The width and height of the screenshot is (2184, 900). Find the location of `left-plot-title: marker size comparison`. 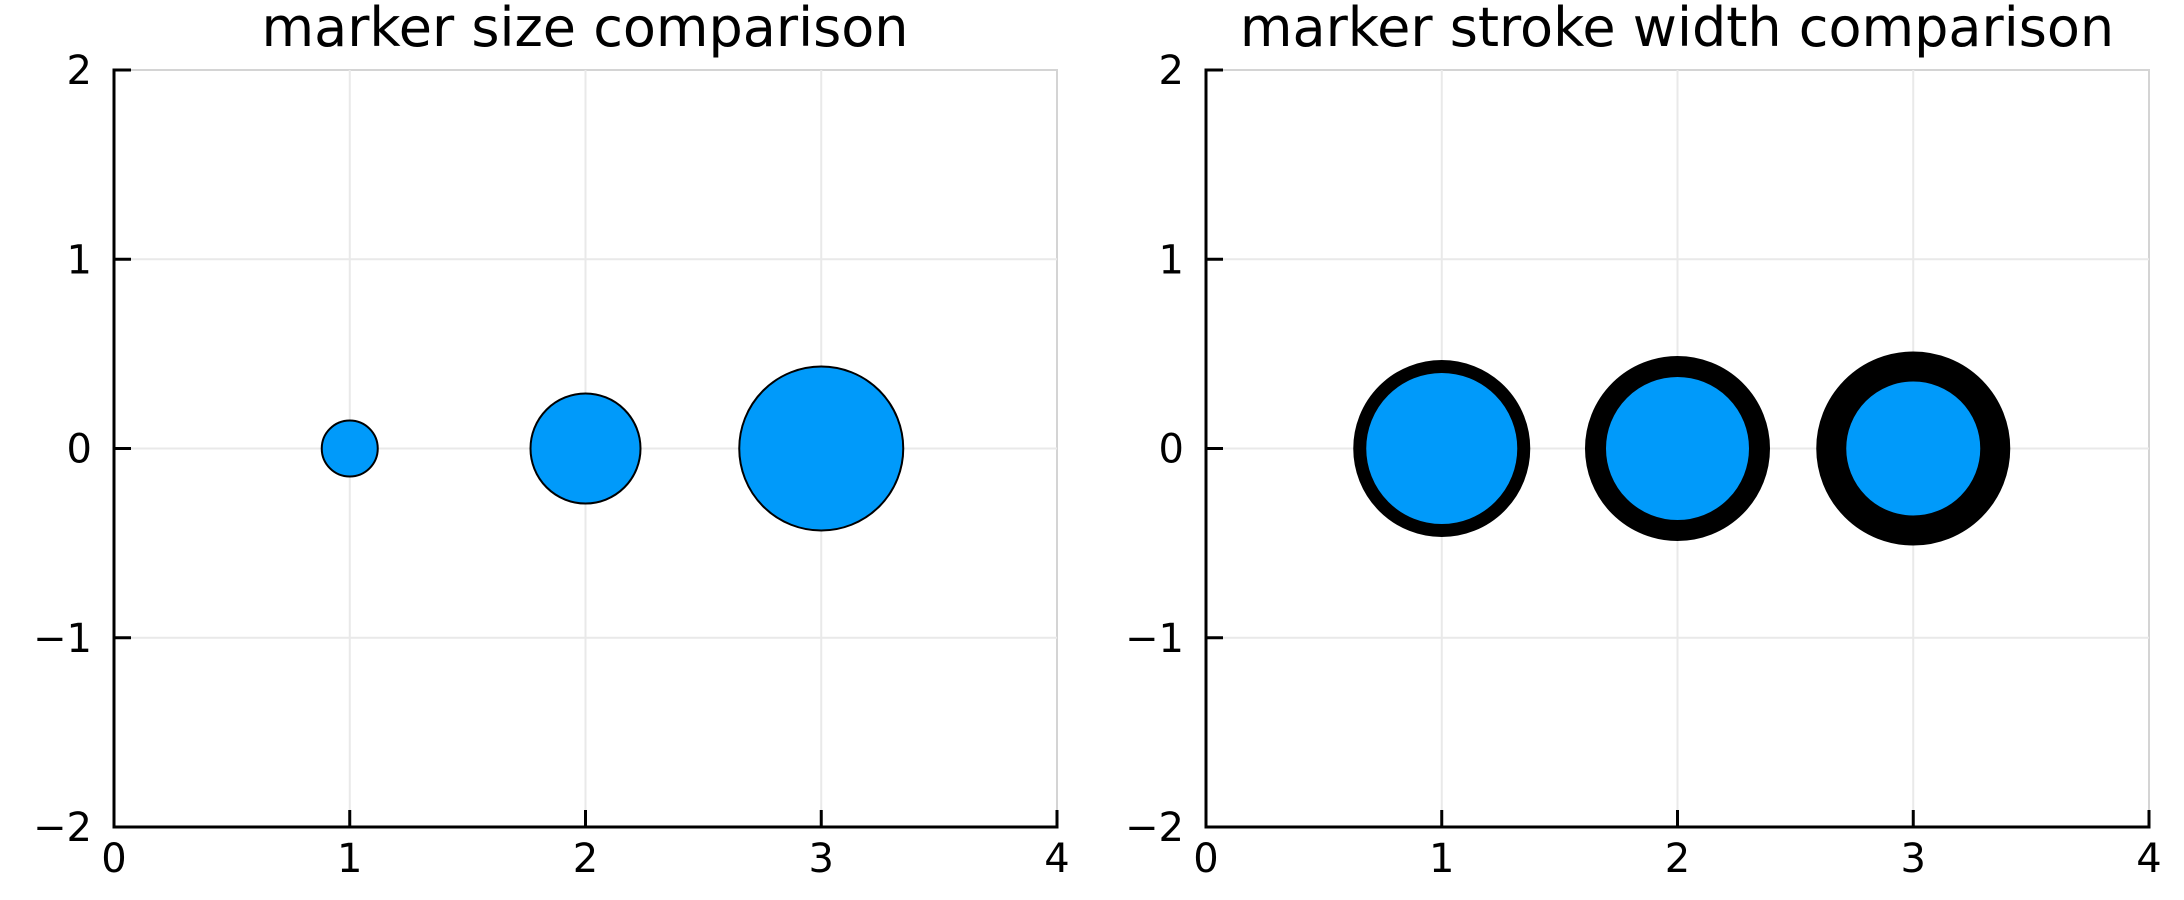

left-plot-title: marker size comparison is located at coordinates (585, 29).